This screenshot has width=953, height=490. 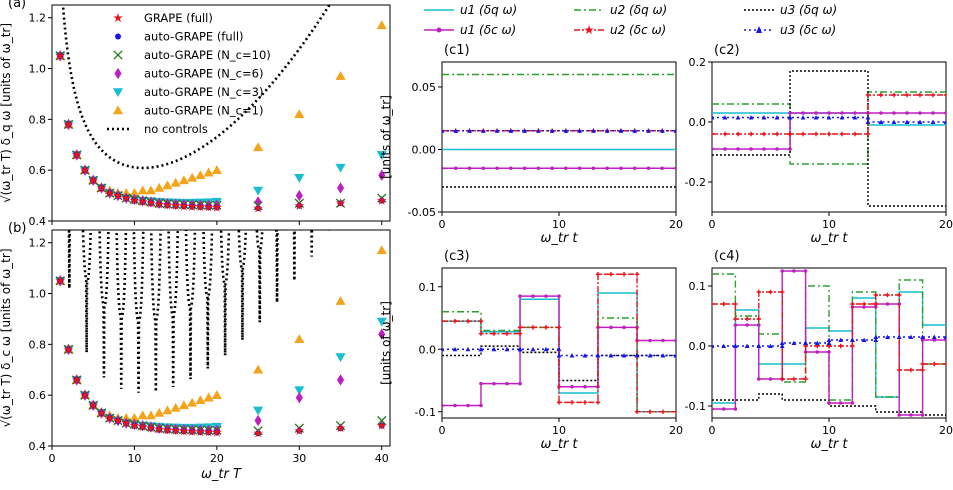 I want to click on panel-label: (c4), so click(x=727, y=256).